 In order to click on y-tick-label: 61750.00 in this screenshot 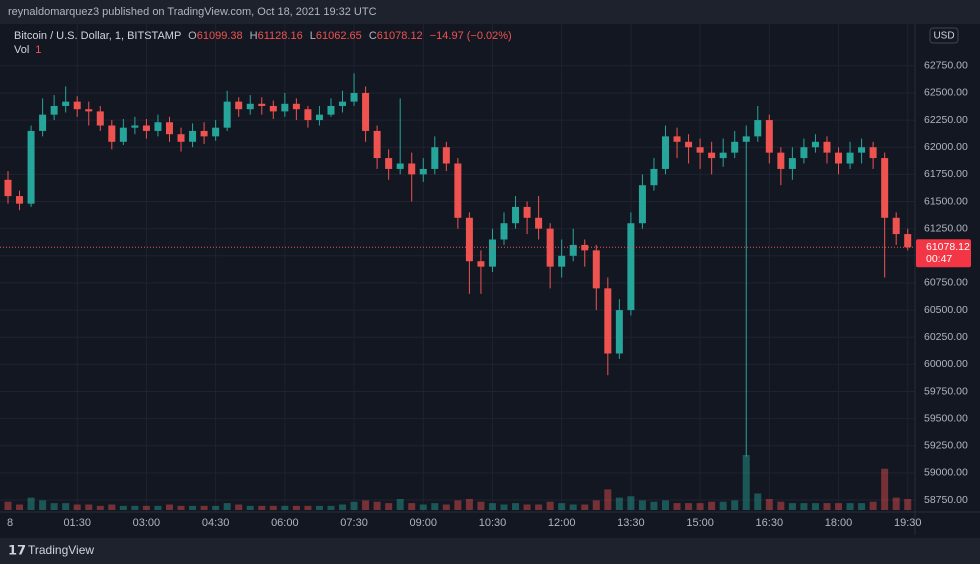, I will do `click(946, 174)`.